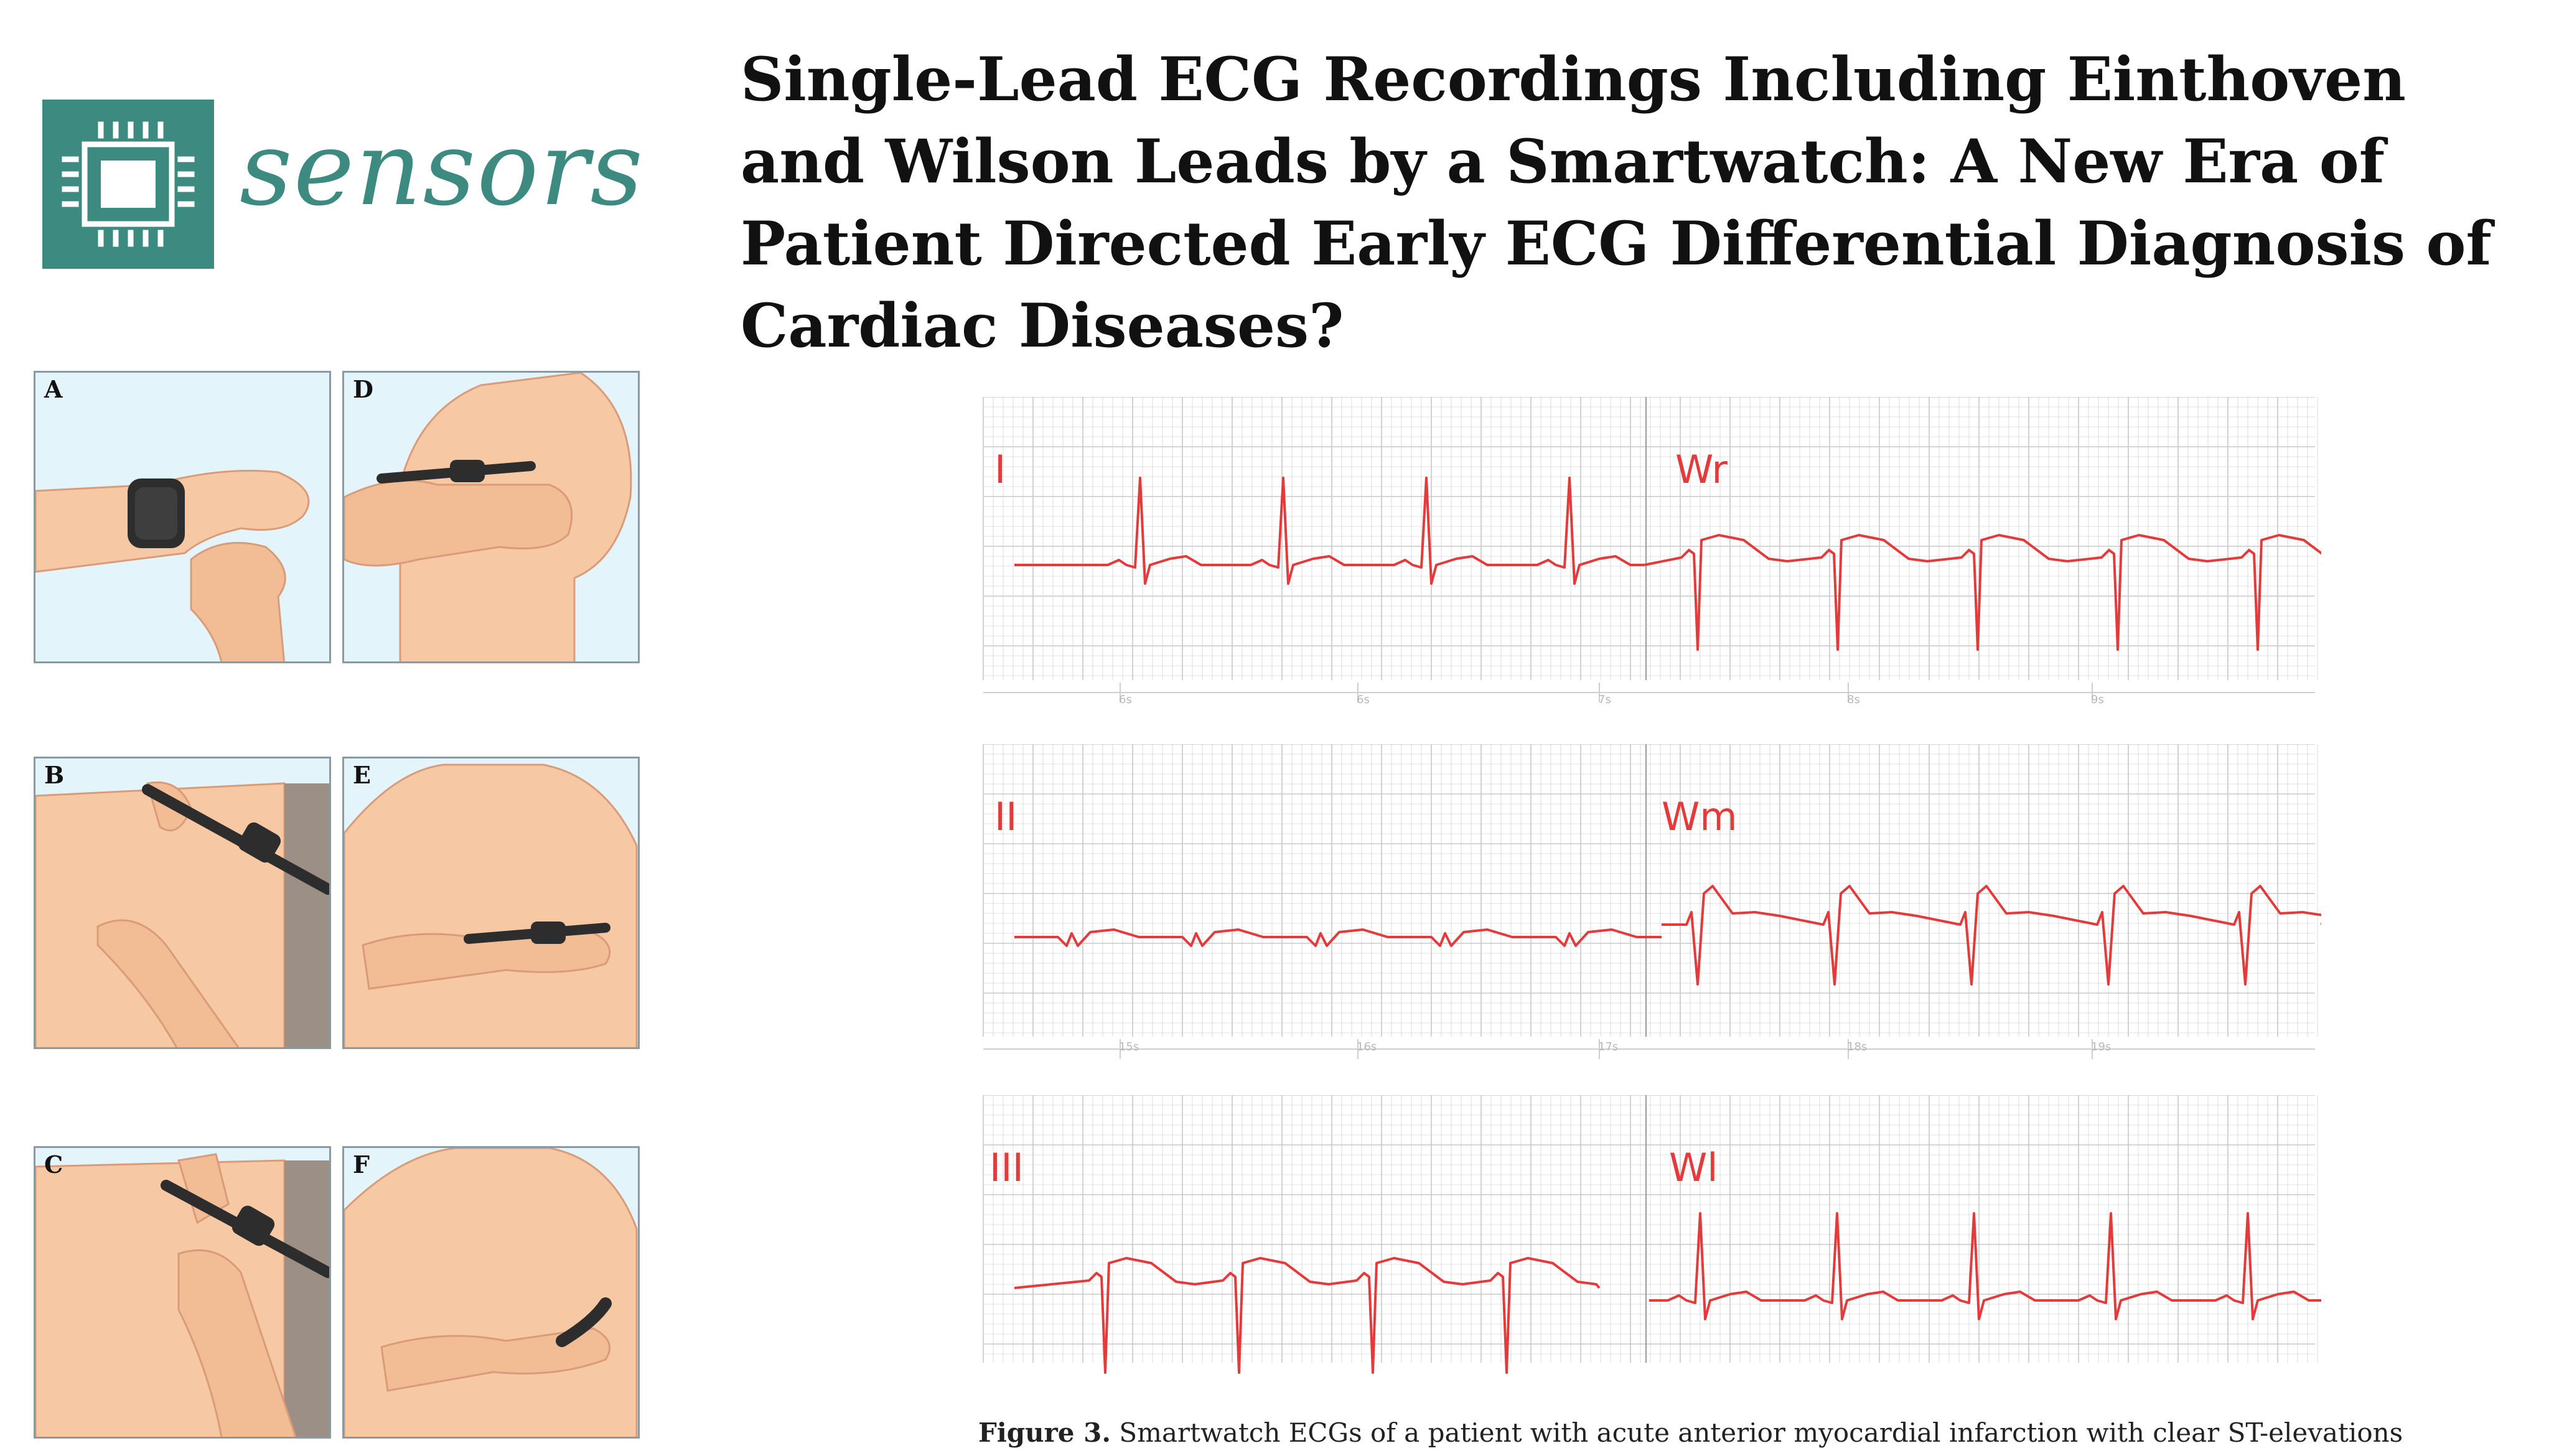 Image resolution: width=2549 pixels, height=1456 pixels. What do you see at coordinates (182, 1295) in the screenshot?
I see `smartwatch-abdomen-c-icon` at bounding box center [182, 1295].